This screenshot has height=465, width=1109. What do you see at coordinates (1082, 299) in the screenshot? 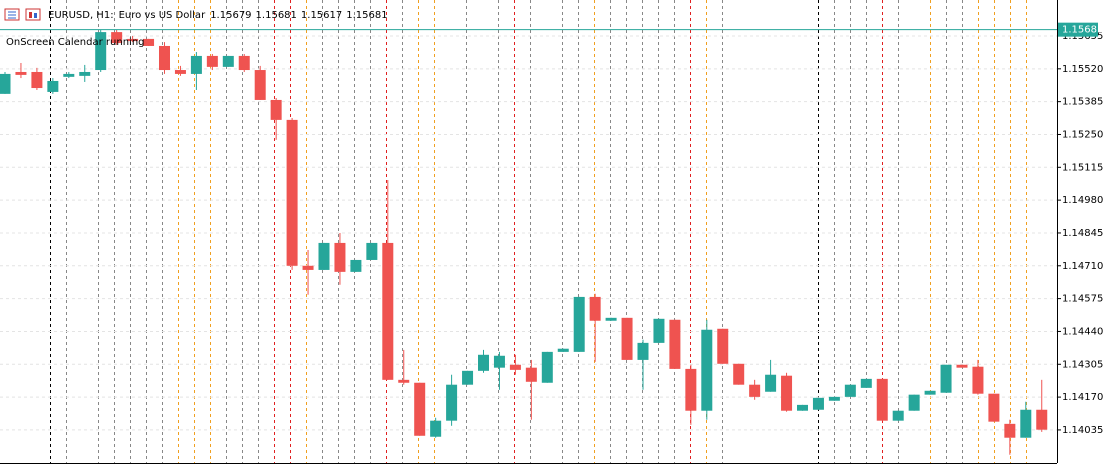
I see `y-tick-label: 1.14575` at bounding box center [1082, 299].